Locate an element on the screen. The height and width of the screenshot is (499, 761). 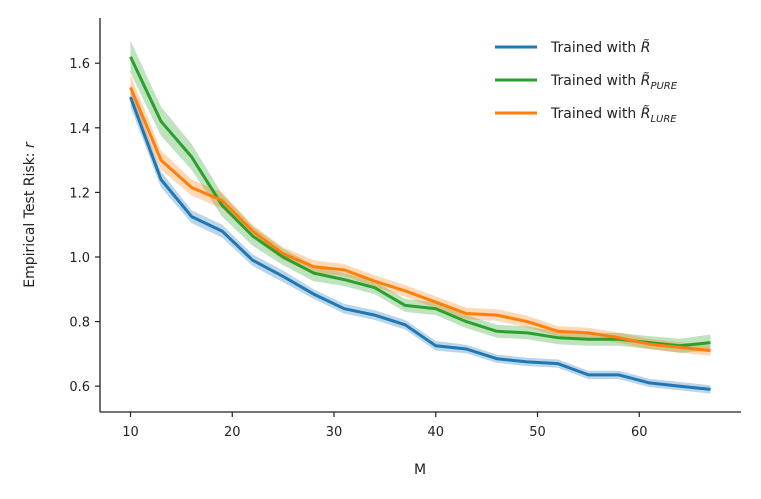
x-tick-label: 20 is located at coordinates (232, 432).